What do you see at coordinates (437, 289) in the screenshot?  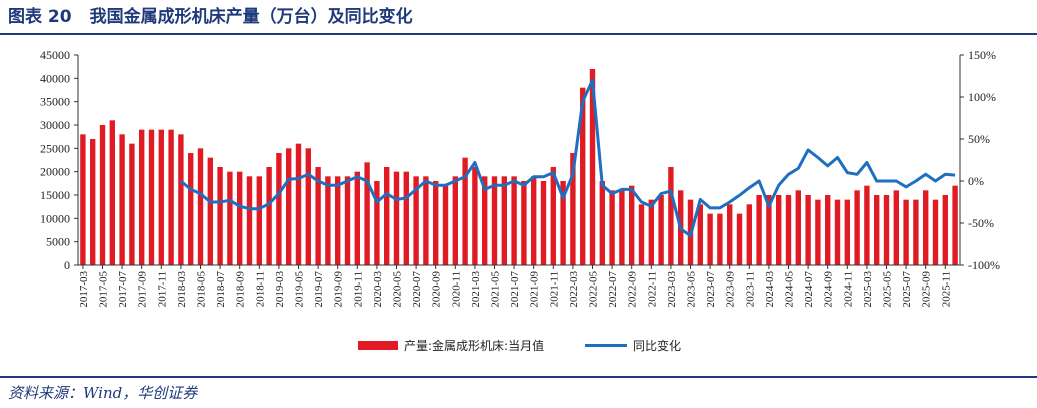 I see `x-tick-label: 2020-09` at bounding box center [437, 289].